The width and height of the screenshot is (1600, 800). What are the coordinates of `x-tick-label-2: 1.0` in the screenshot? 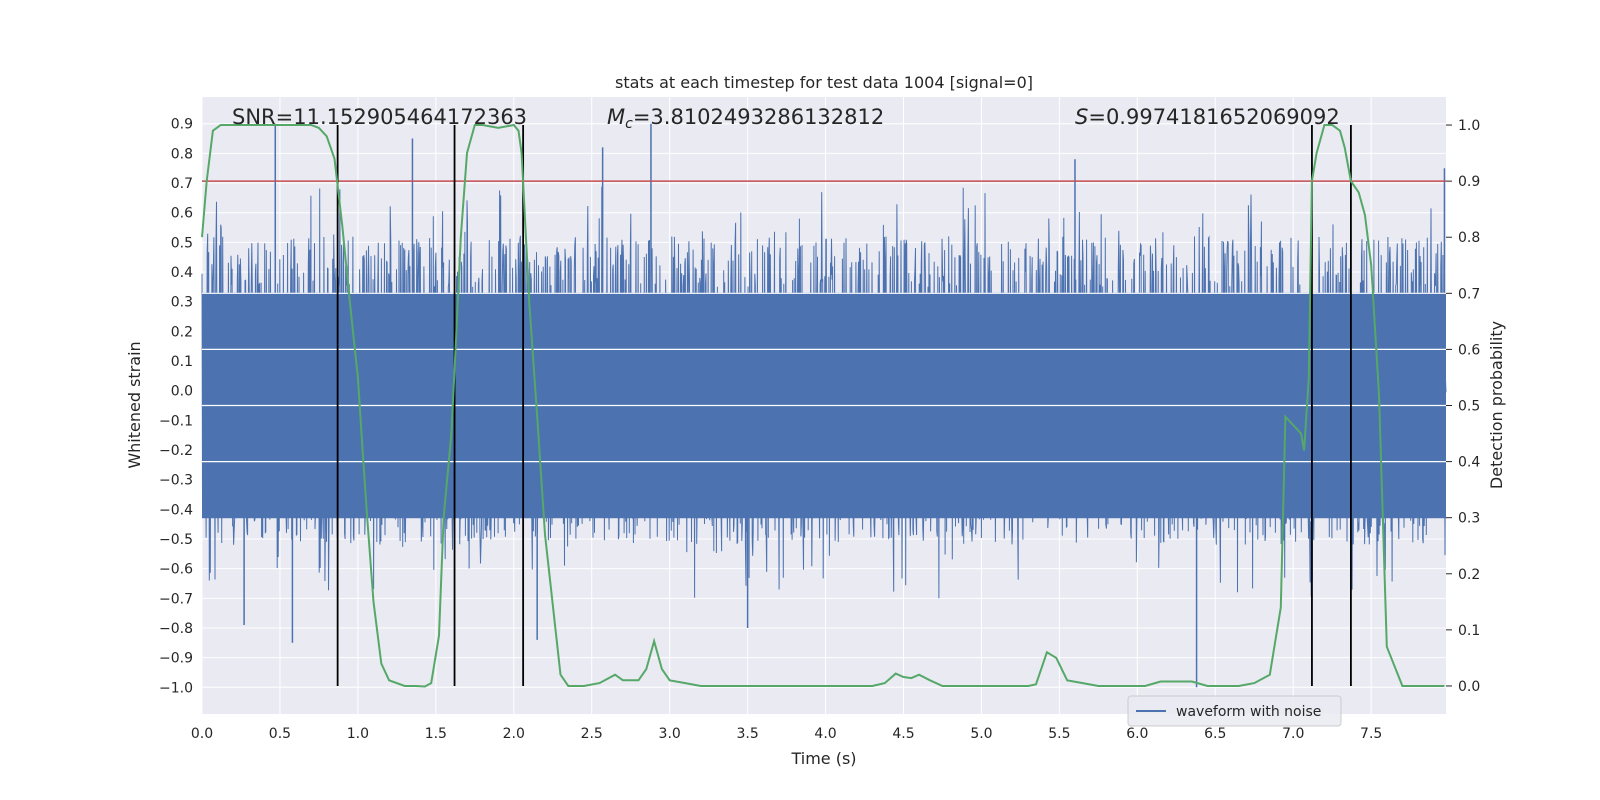 It's located at (358, 734).